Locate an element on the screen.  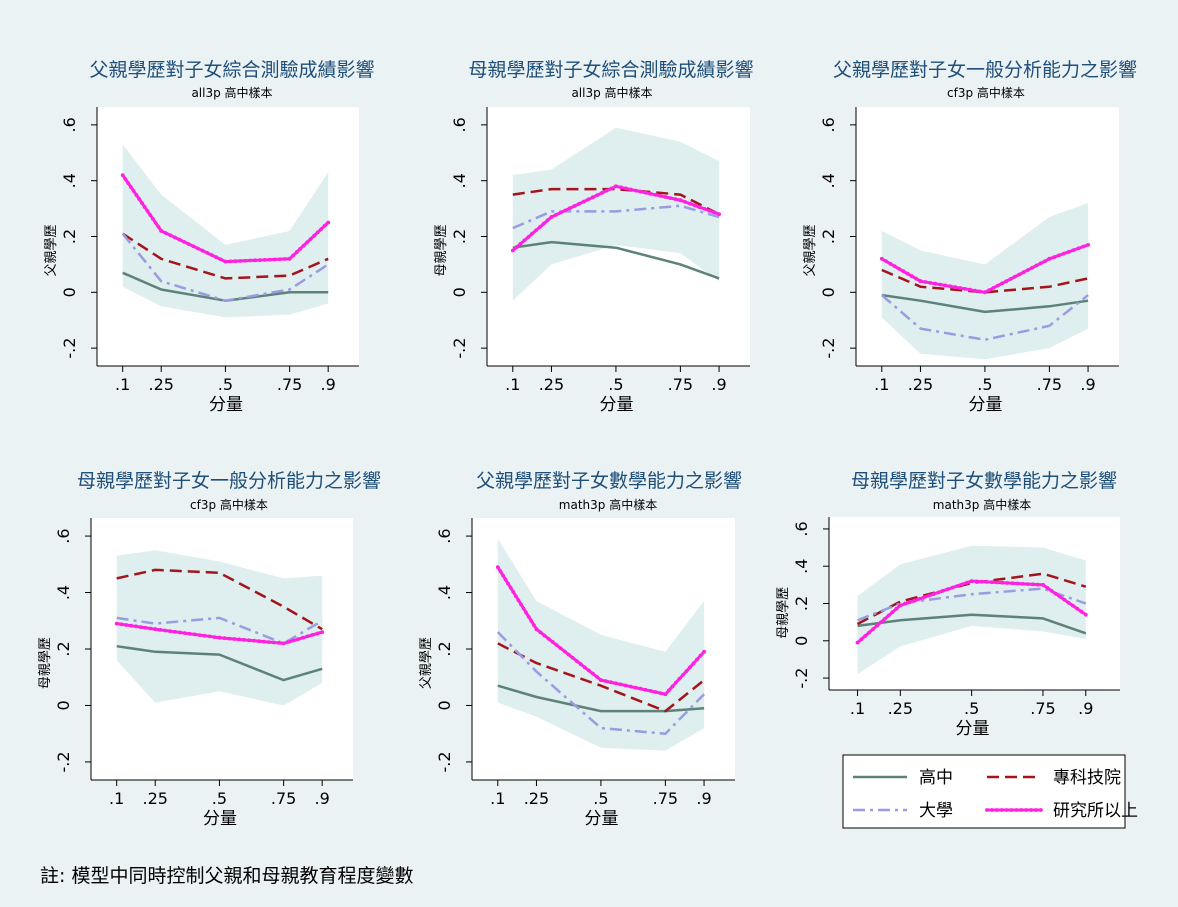
y-tick-label: .6 is located at coordinates (444, 535).